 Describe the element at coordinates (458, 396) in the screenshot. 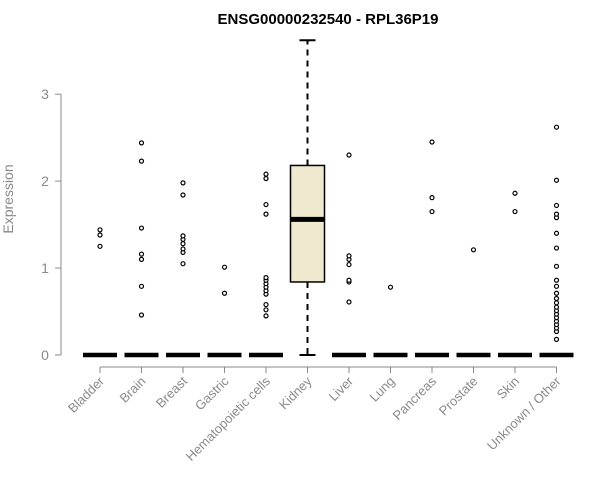

I see `x-tick-label: Prostate` at that location.